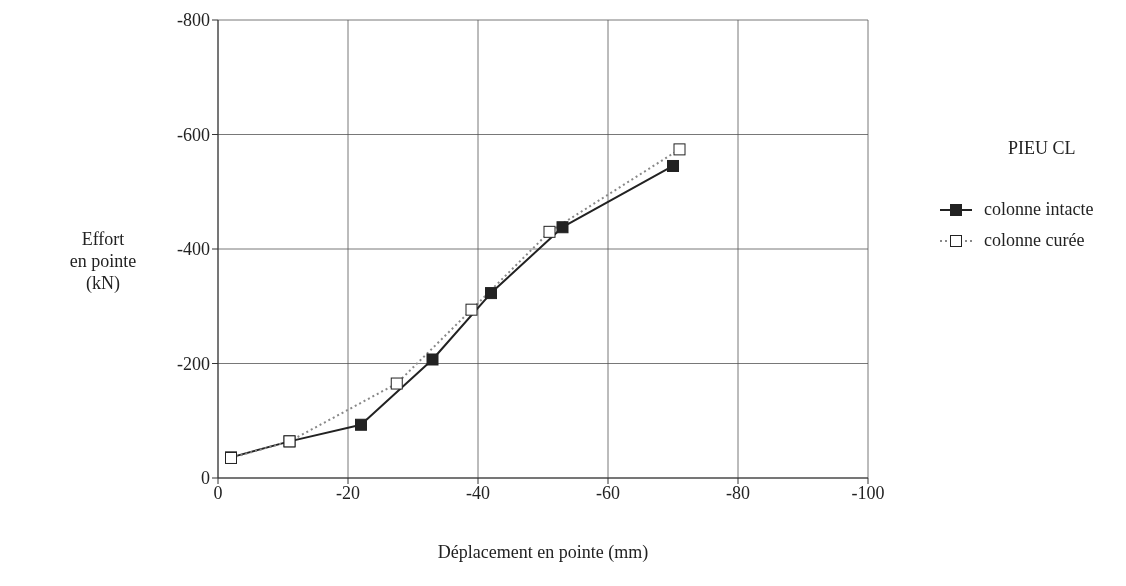 The height and width of the screenshot is (586, 1126). I want to click on x-tick-label: -100, so click(868, 492).